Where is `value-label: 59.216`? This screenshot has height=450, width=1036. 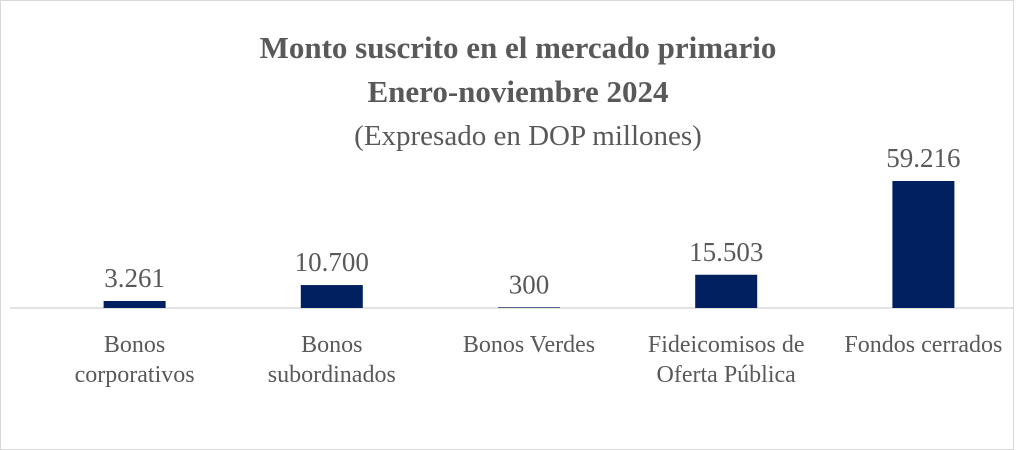 value-label: 59.216 is located at coordinates (923, 158).